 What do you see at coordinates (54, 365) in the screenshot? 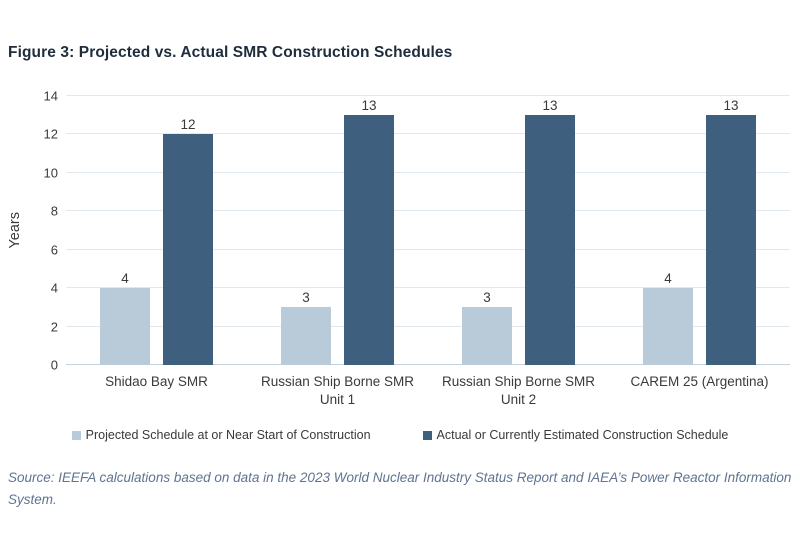
I see `y-tick-label: 0` at bounding box center [54, 365].